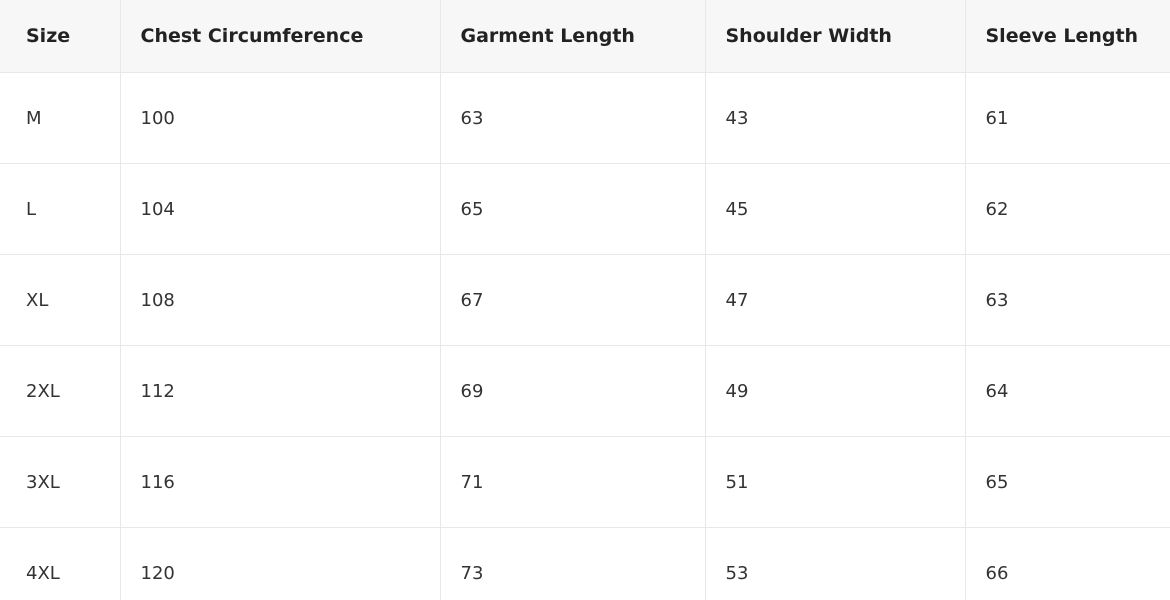 The height and width of the screenshot is (600, 1170). Describe the element at coordinates (280, 209) in the screenshot. I see `table-cell: 104` at that location.